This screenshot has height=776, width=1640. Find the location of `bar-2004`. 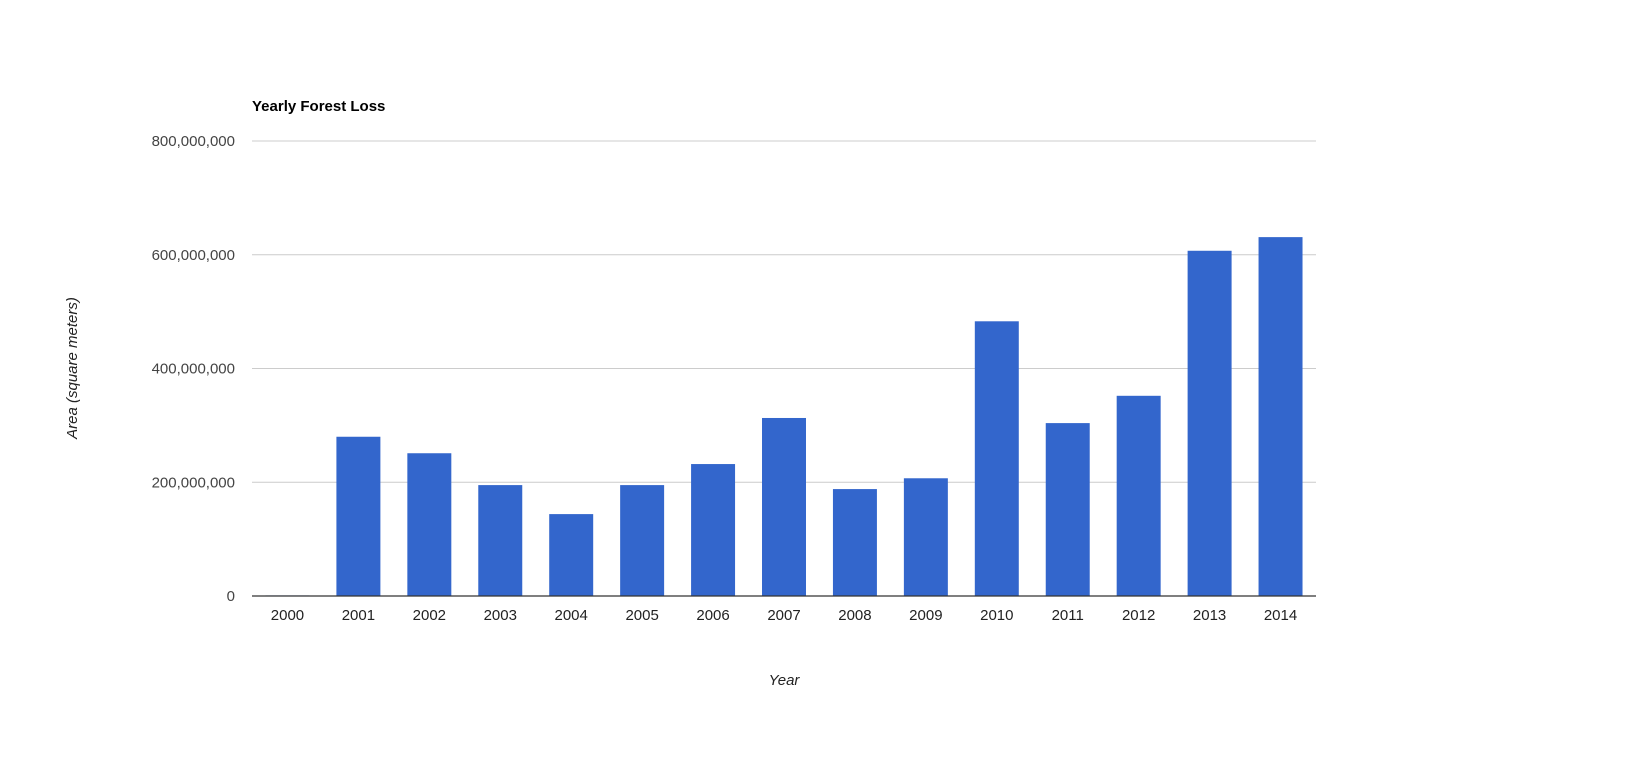

bar-2004 is located at coordinates (571, 555).